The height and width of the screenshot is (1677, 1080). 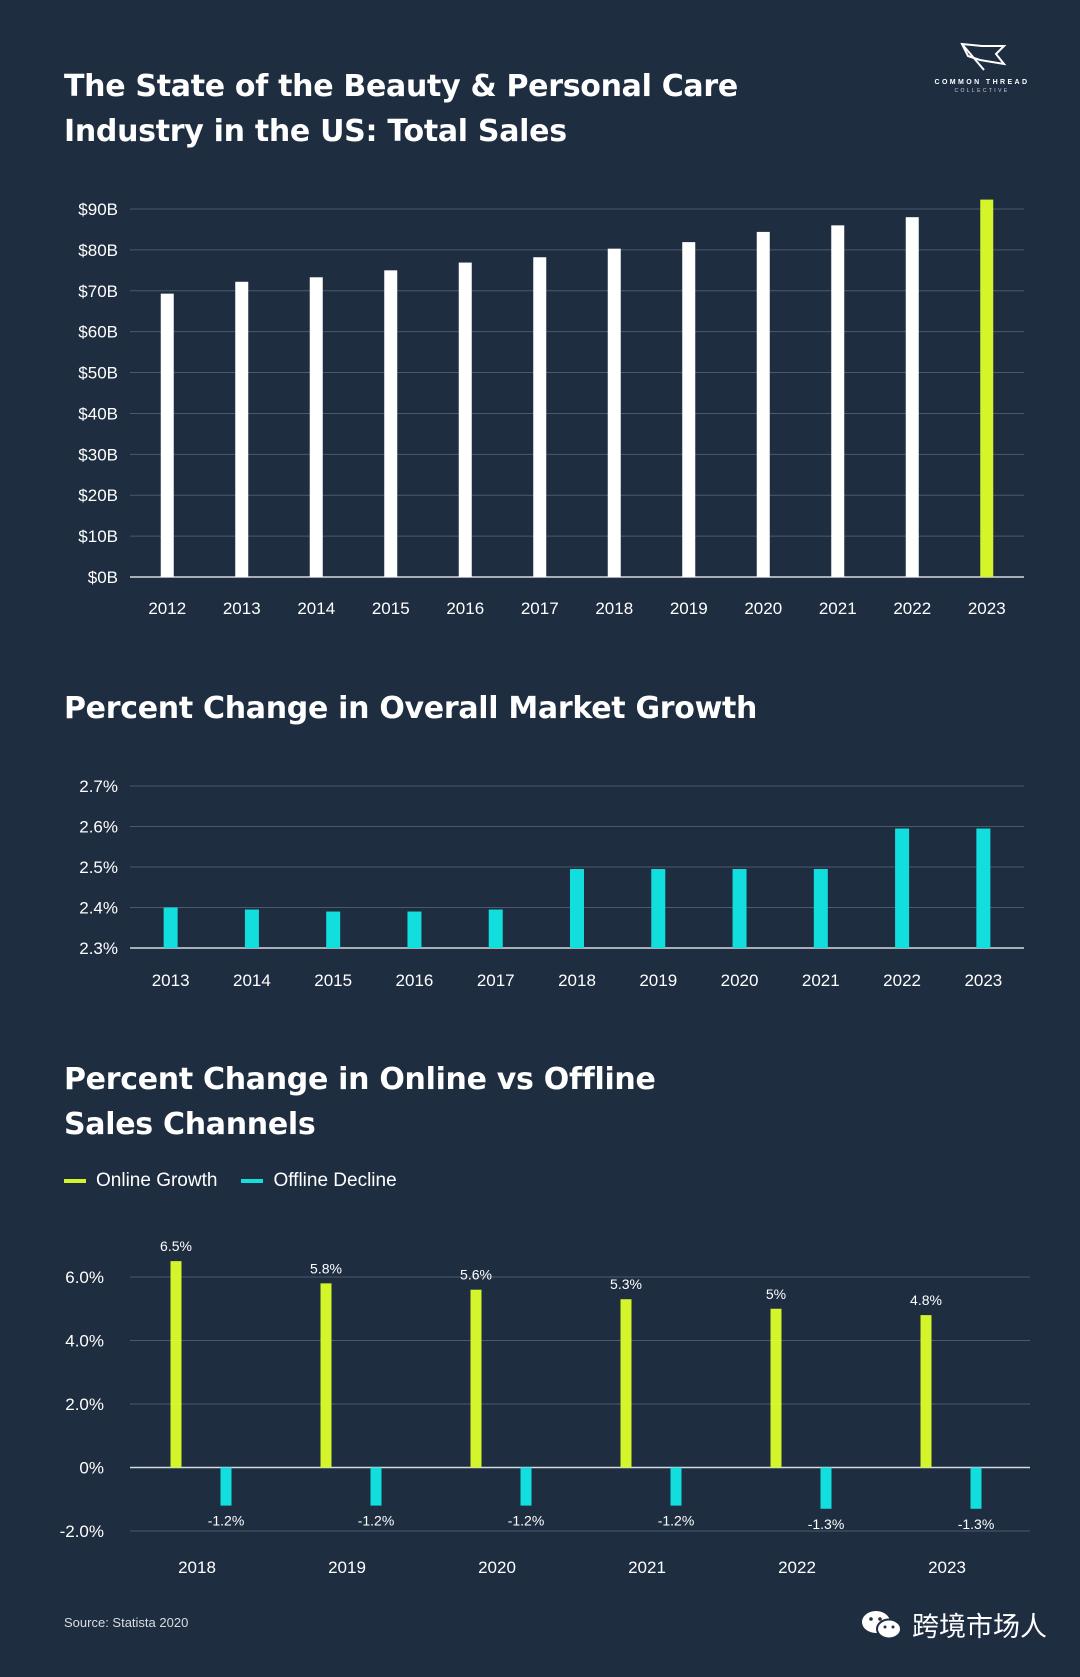 I want to click on logo-sub-text: COLLECTIVE, so click(x=982, y=91).